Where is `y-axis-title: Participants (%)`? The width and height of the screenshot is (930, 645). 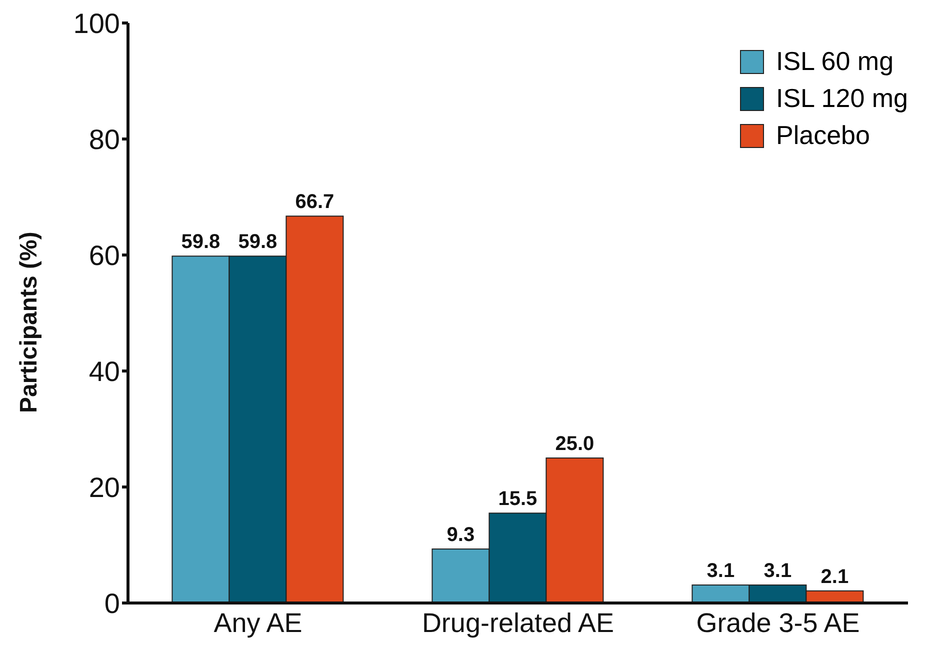
y-axis-title: Participants (%) is located at coordinates (29, 322).